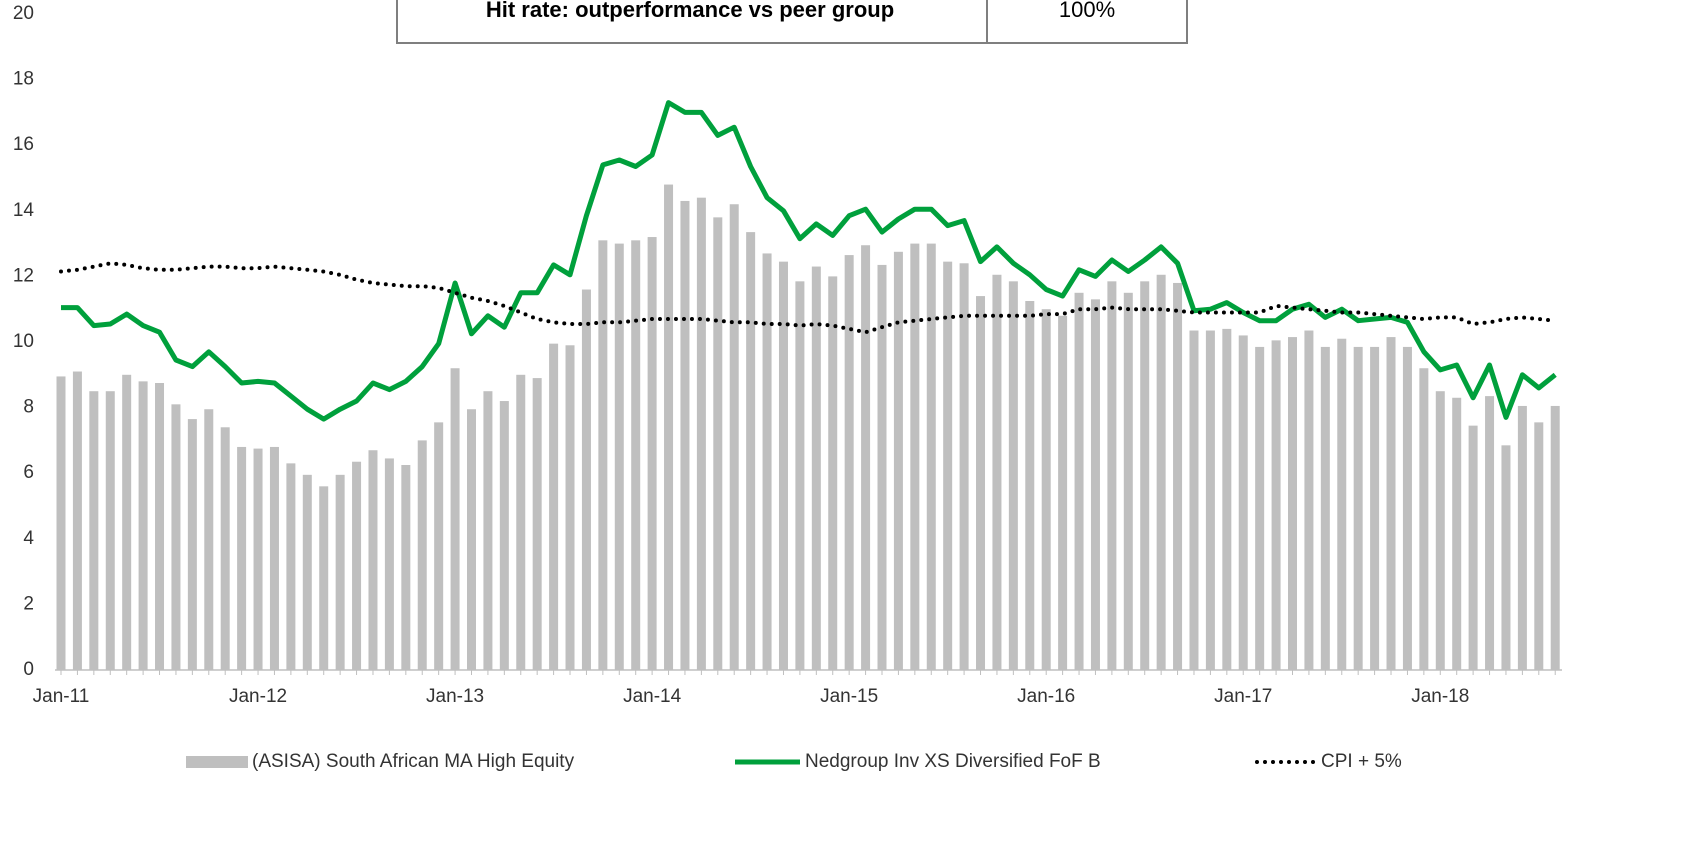 This screenshot has width=1708, height=848. I want to click on x-tick-label: Jan-18, so click(1440, 696).